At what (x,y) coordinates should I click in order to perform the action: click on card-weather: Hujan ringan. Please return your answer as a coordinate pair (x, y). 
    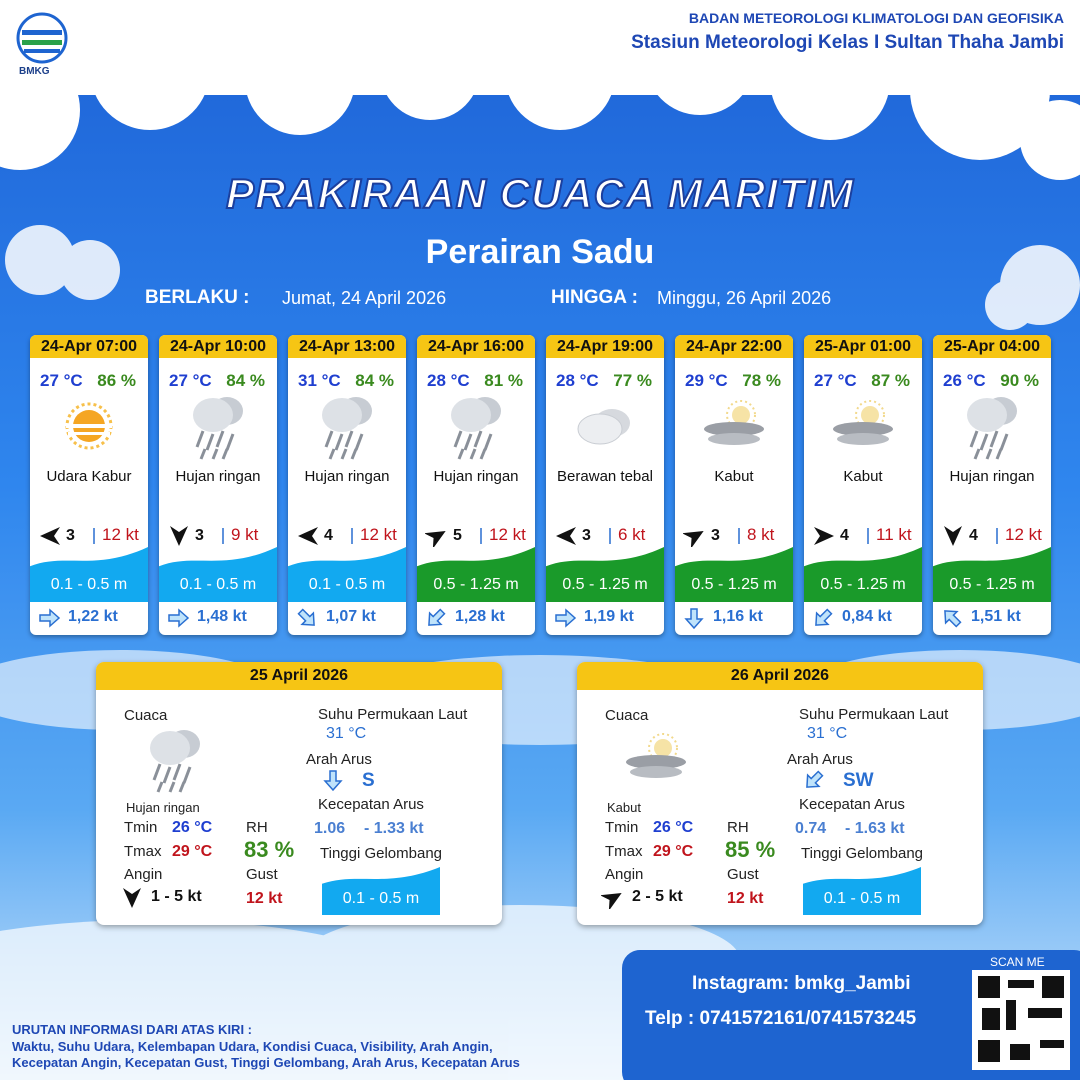
    Looking at the image, I should click on (218, 476).